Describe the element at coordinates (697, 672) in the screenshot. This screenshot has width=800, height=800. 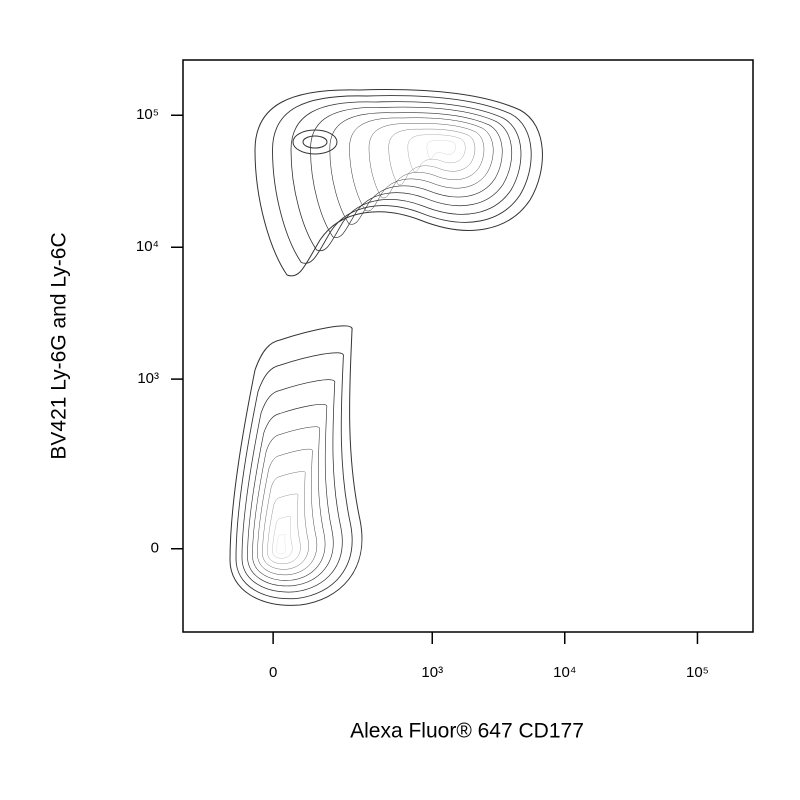
I see `x-tick-label: 10⁵` at that location.